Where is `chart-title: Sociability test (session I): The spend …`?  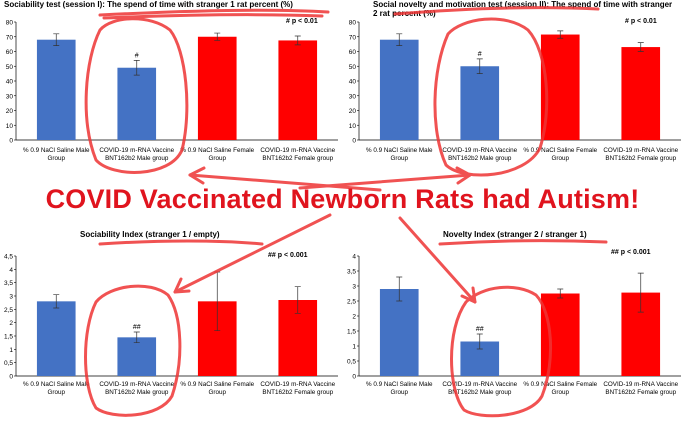
chart-title: Sociability test (session I): The spend … is located at coordinates (148, 4).